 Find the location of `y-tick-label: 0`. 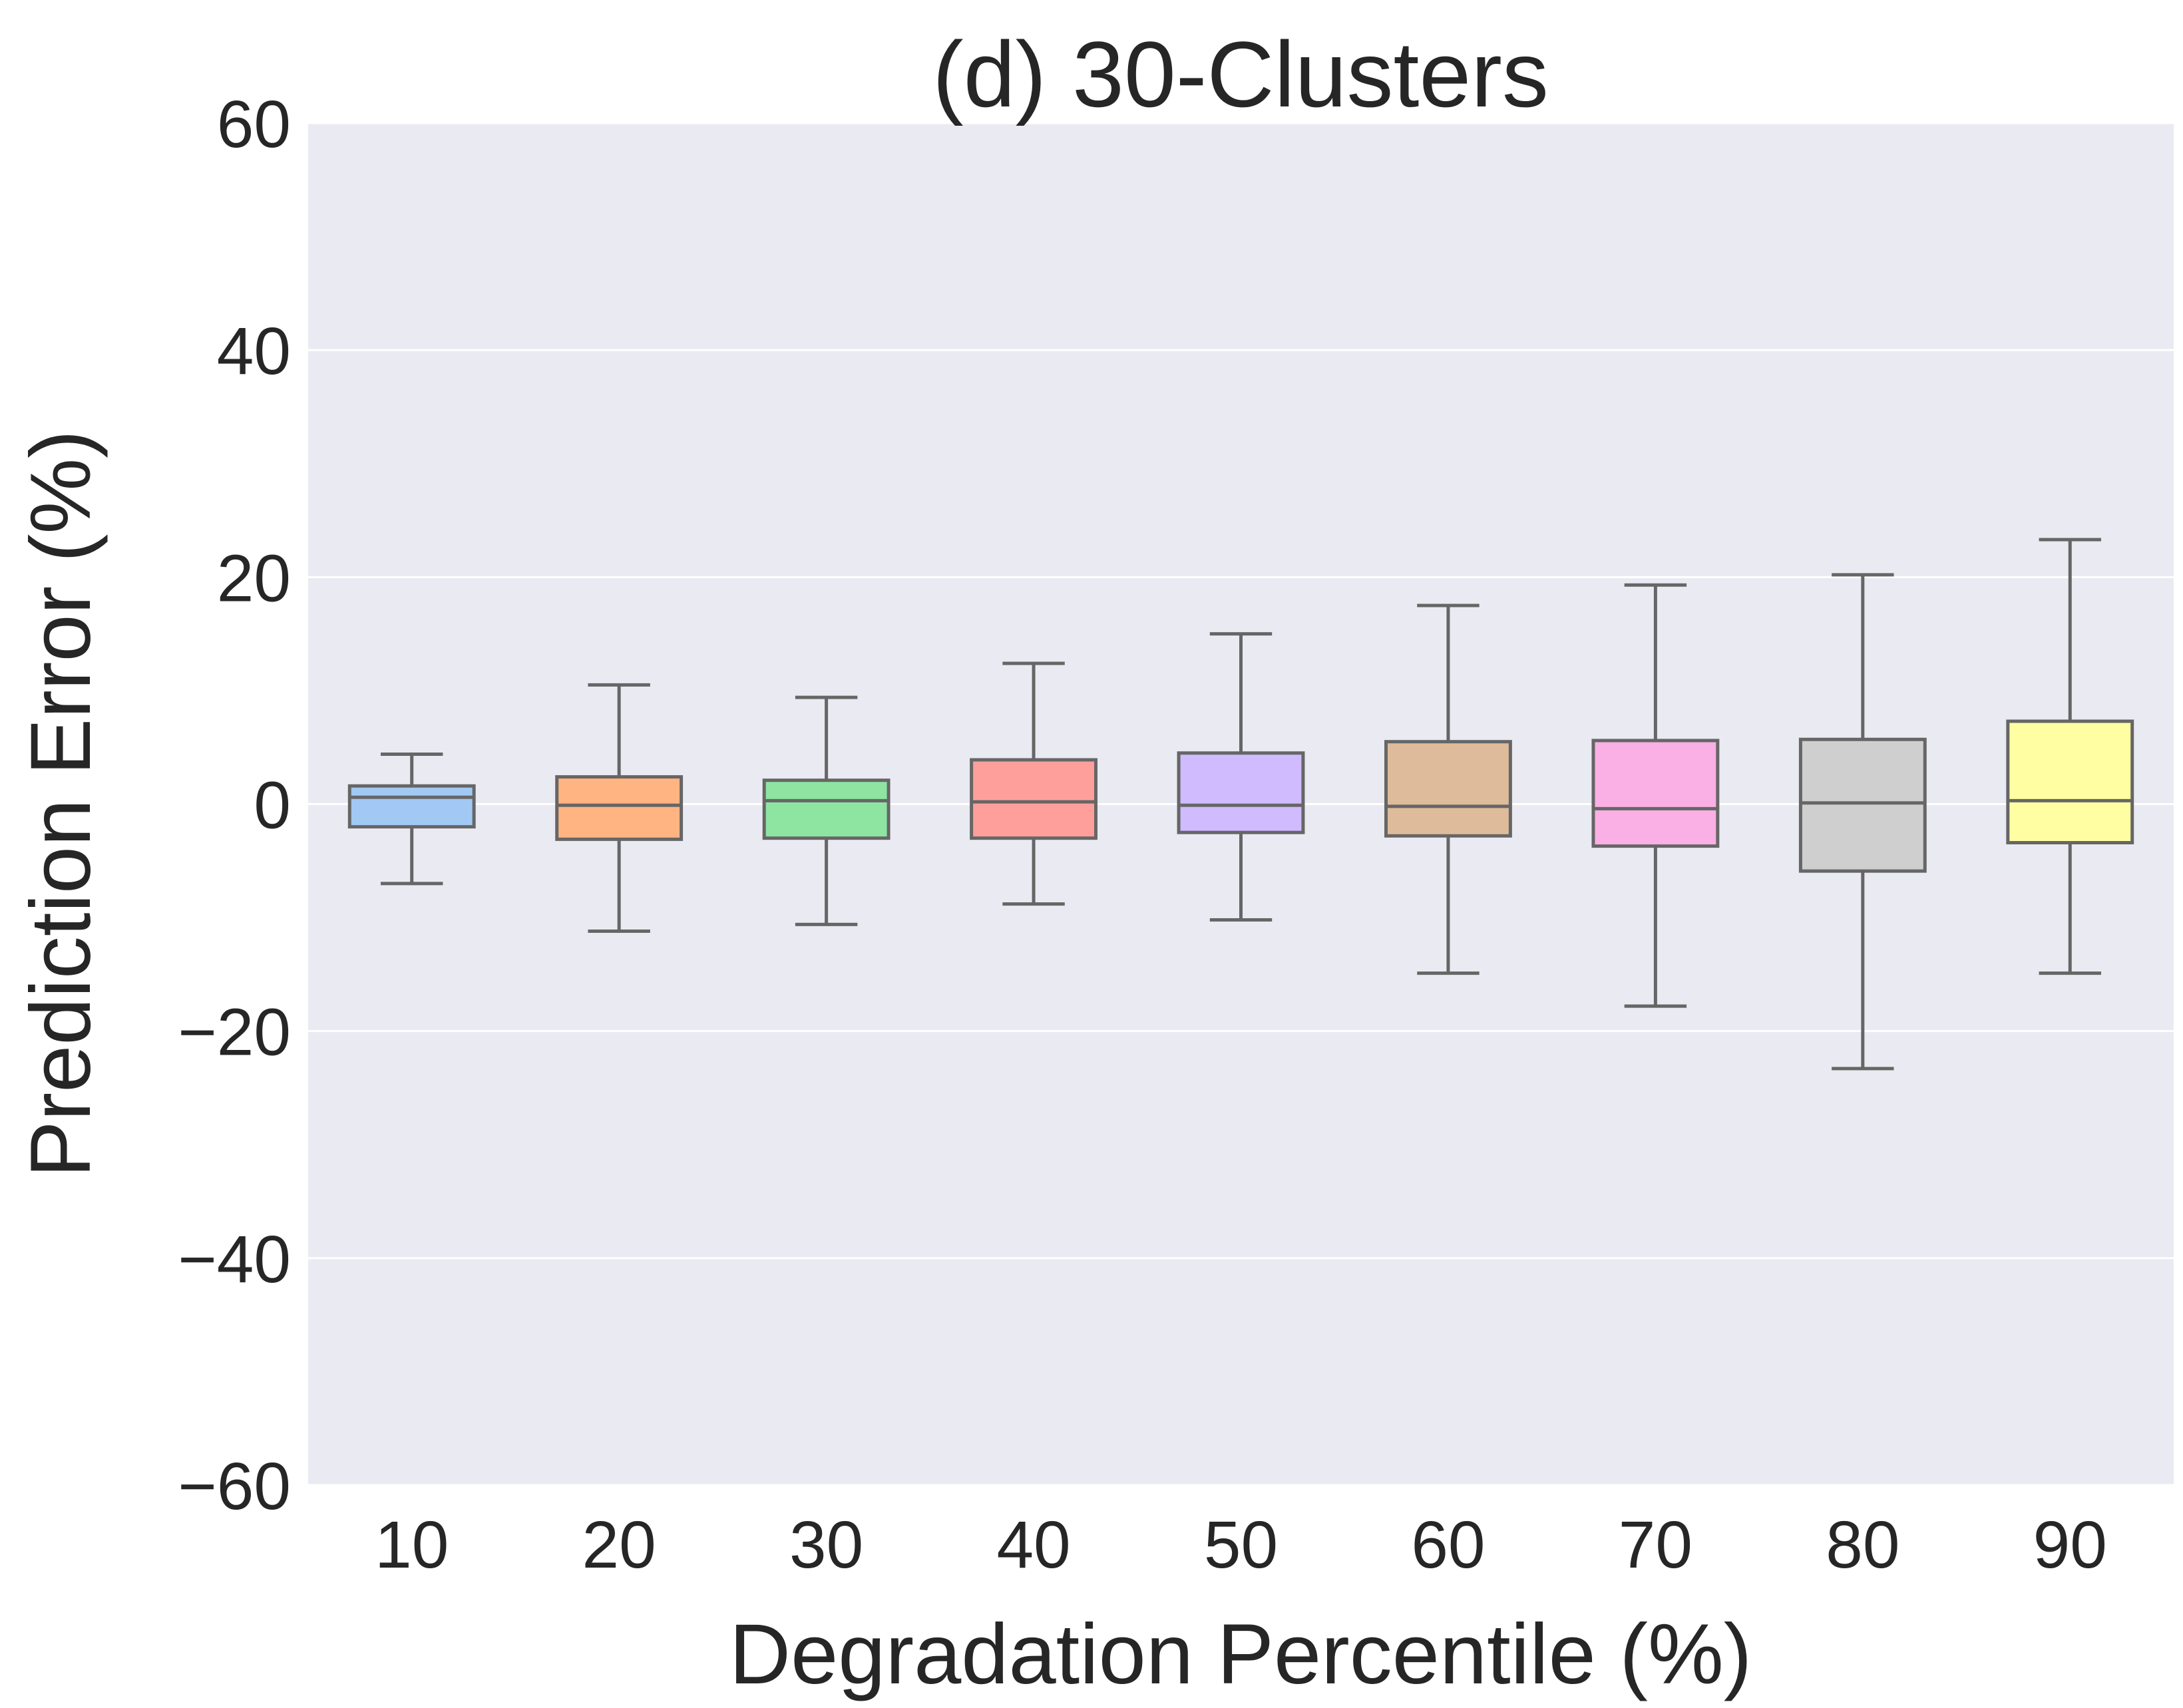

y-tick-label: 0 is located at coordinates (272, 806).